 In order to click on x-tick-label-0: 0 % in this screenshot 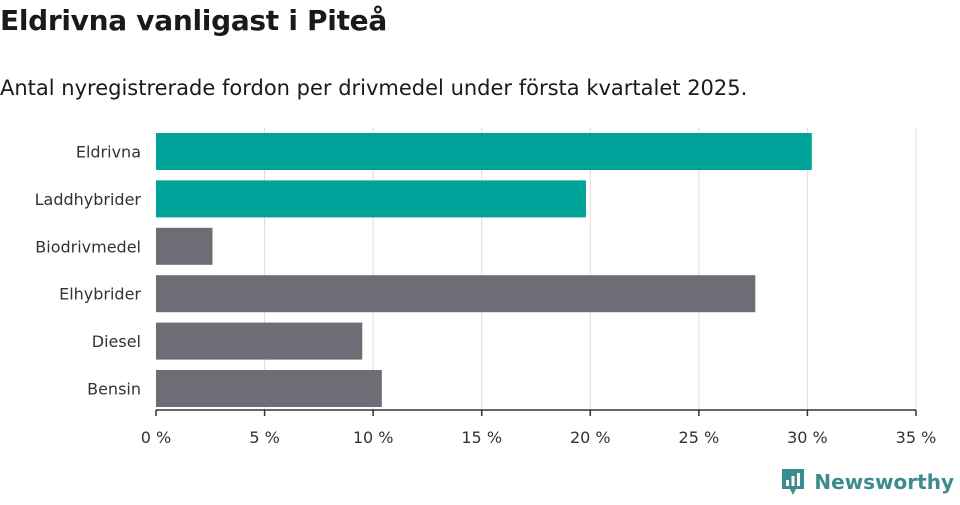, I will do `click(156, 437)`.